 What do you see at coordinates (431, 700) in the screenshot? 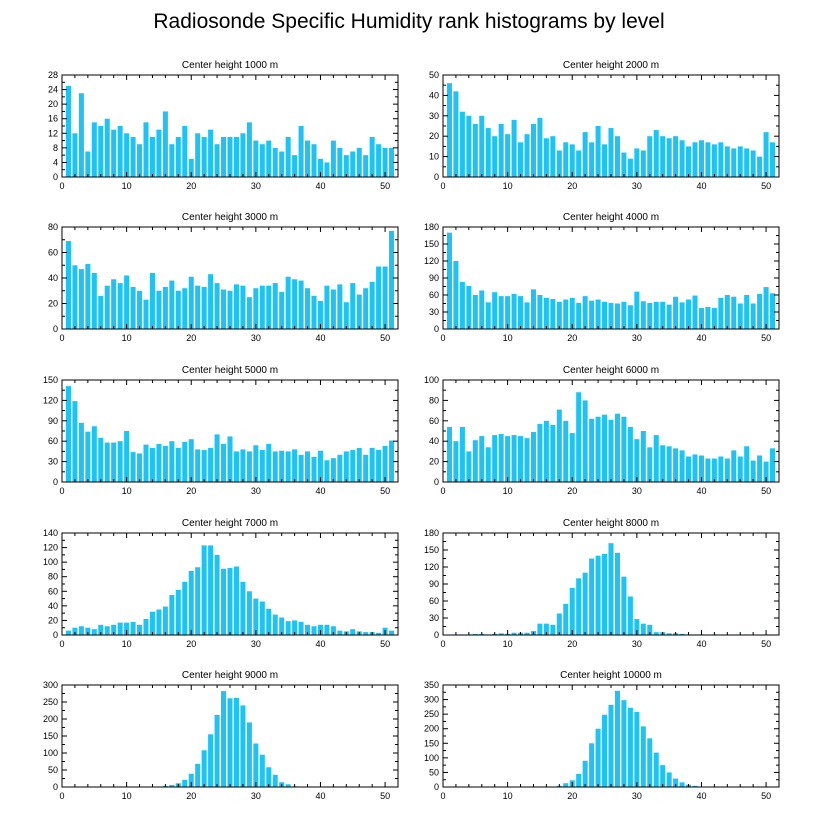
I see `y-tick-label: 300` at bounding box center [431, 700].